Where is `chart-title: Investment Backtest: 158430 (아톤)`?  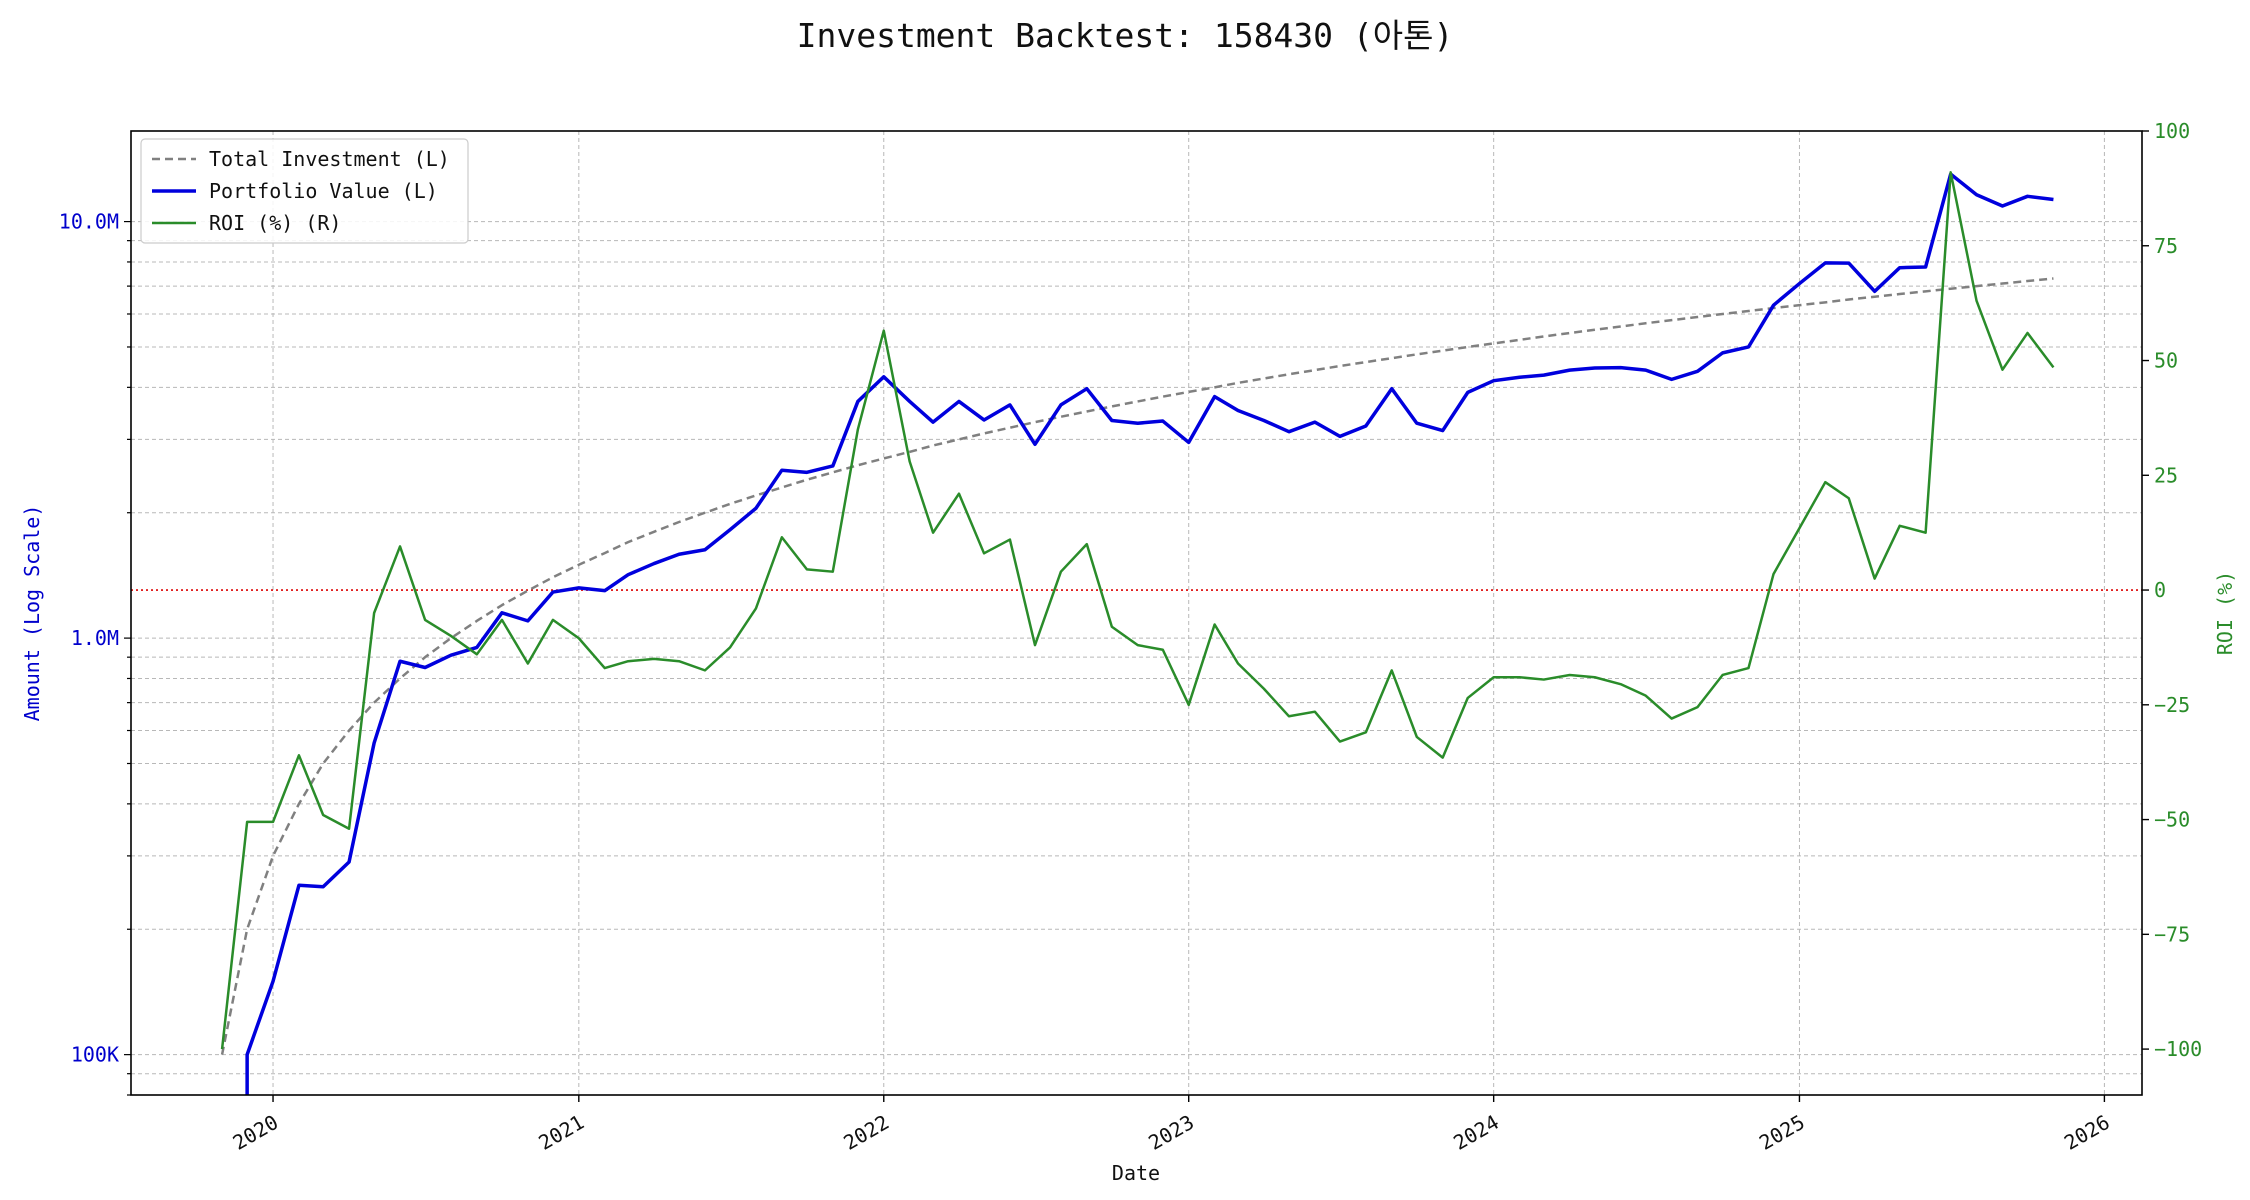
chart-title: Investment Backtest: 158430 (아톤) is located at coordinates (1125, 35).